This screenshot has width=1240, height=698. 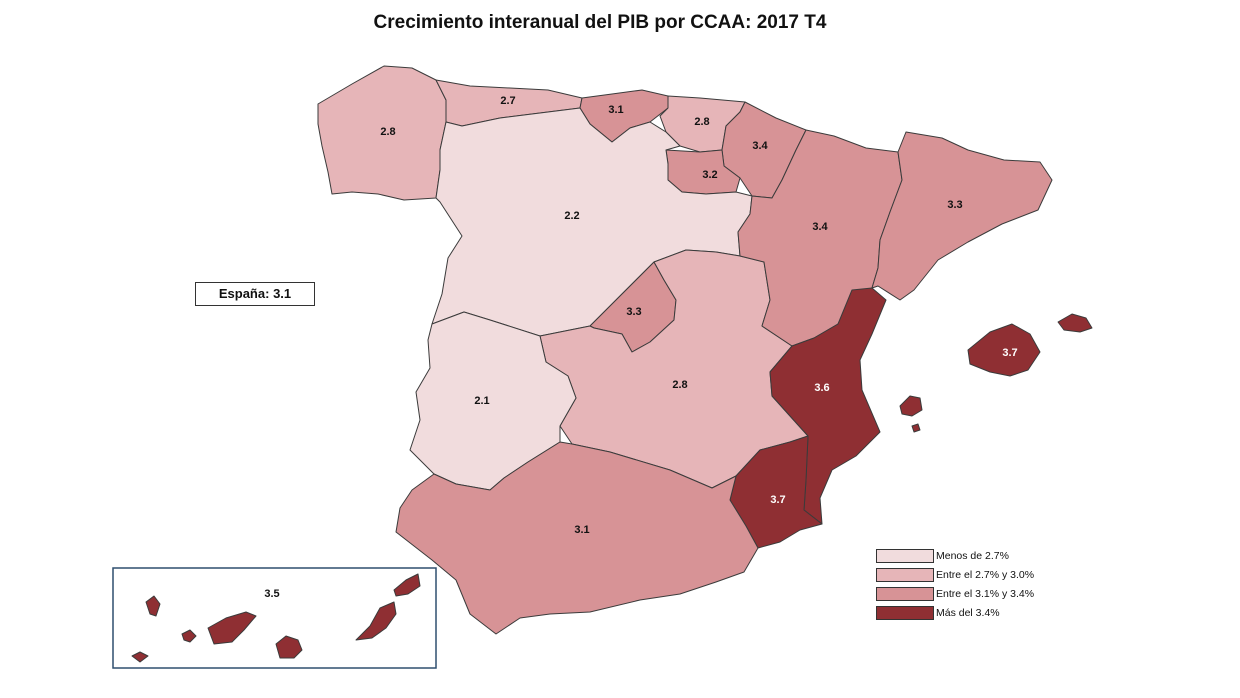 I want to click on region-andalucia, so click(x=577, y=538).